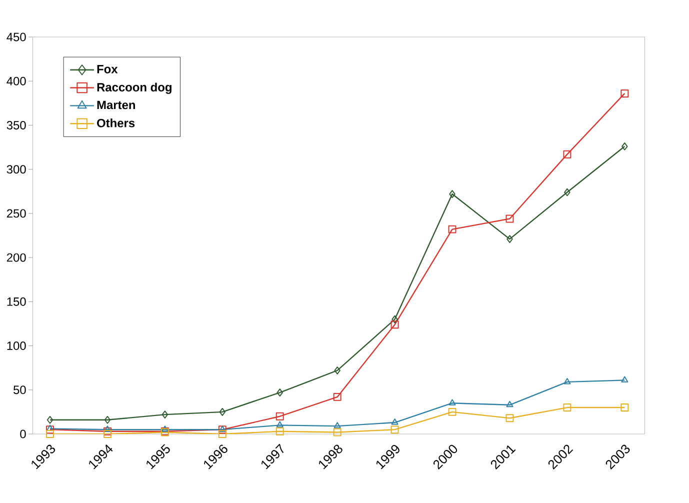  Describe the element at coordinates (116, 123) in the screenshot. I see `legend-label: Others` at that location.